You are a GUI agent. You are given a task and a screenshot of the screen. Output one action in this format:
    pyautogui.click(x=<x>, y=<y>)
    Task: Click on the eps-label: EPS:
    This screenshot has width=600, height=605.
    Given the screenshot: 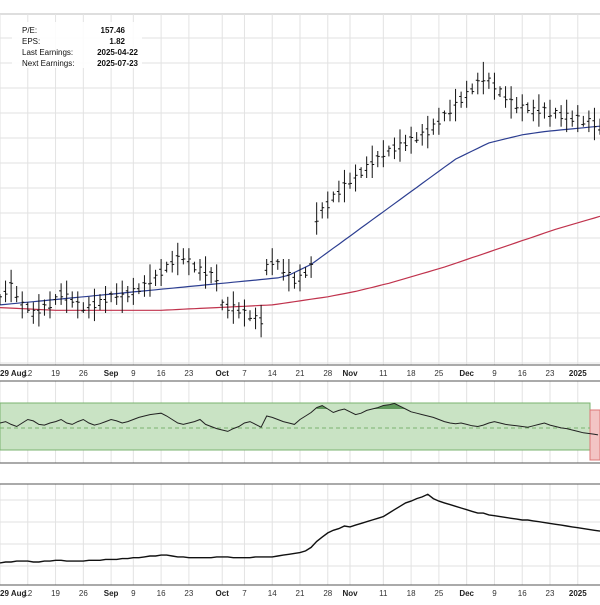 What is the action you would take?
    pyautogui.click(x=31, y=41)
    